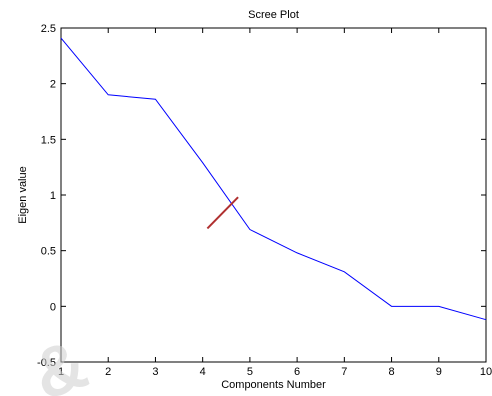  Describe the element at coordinates (46, 363) in the screenshot. I see `y-tick-label: -0.5` at that location.